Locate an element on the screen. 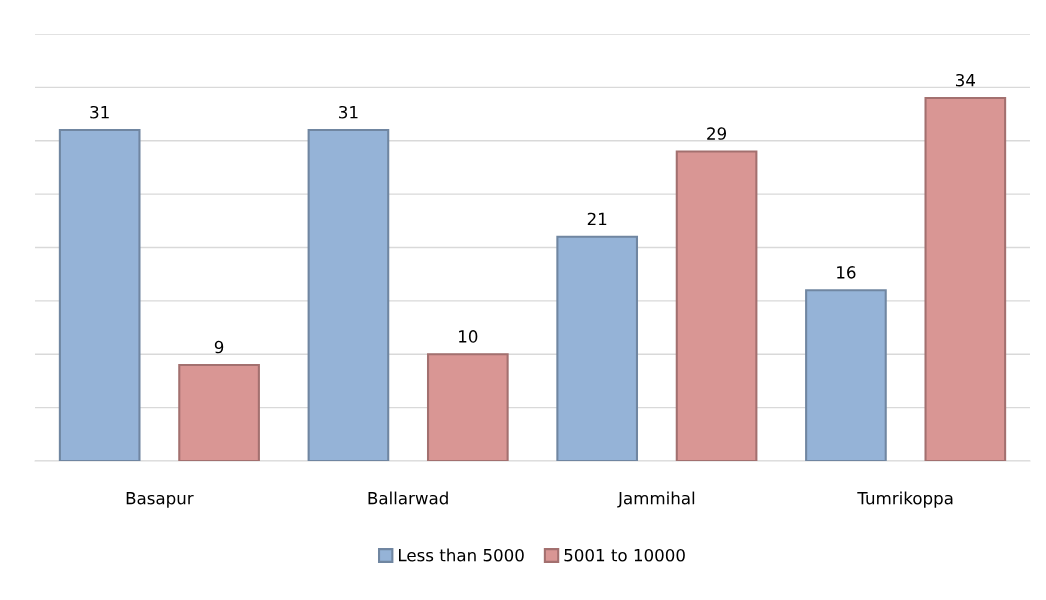 The height and width of the screenshot is (600, 1046). legend-label: Less than 5000 is located at coordinates (461, 555).